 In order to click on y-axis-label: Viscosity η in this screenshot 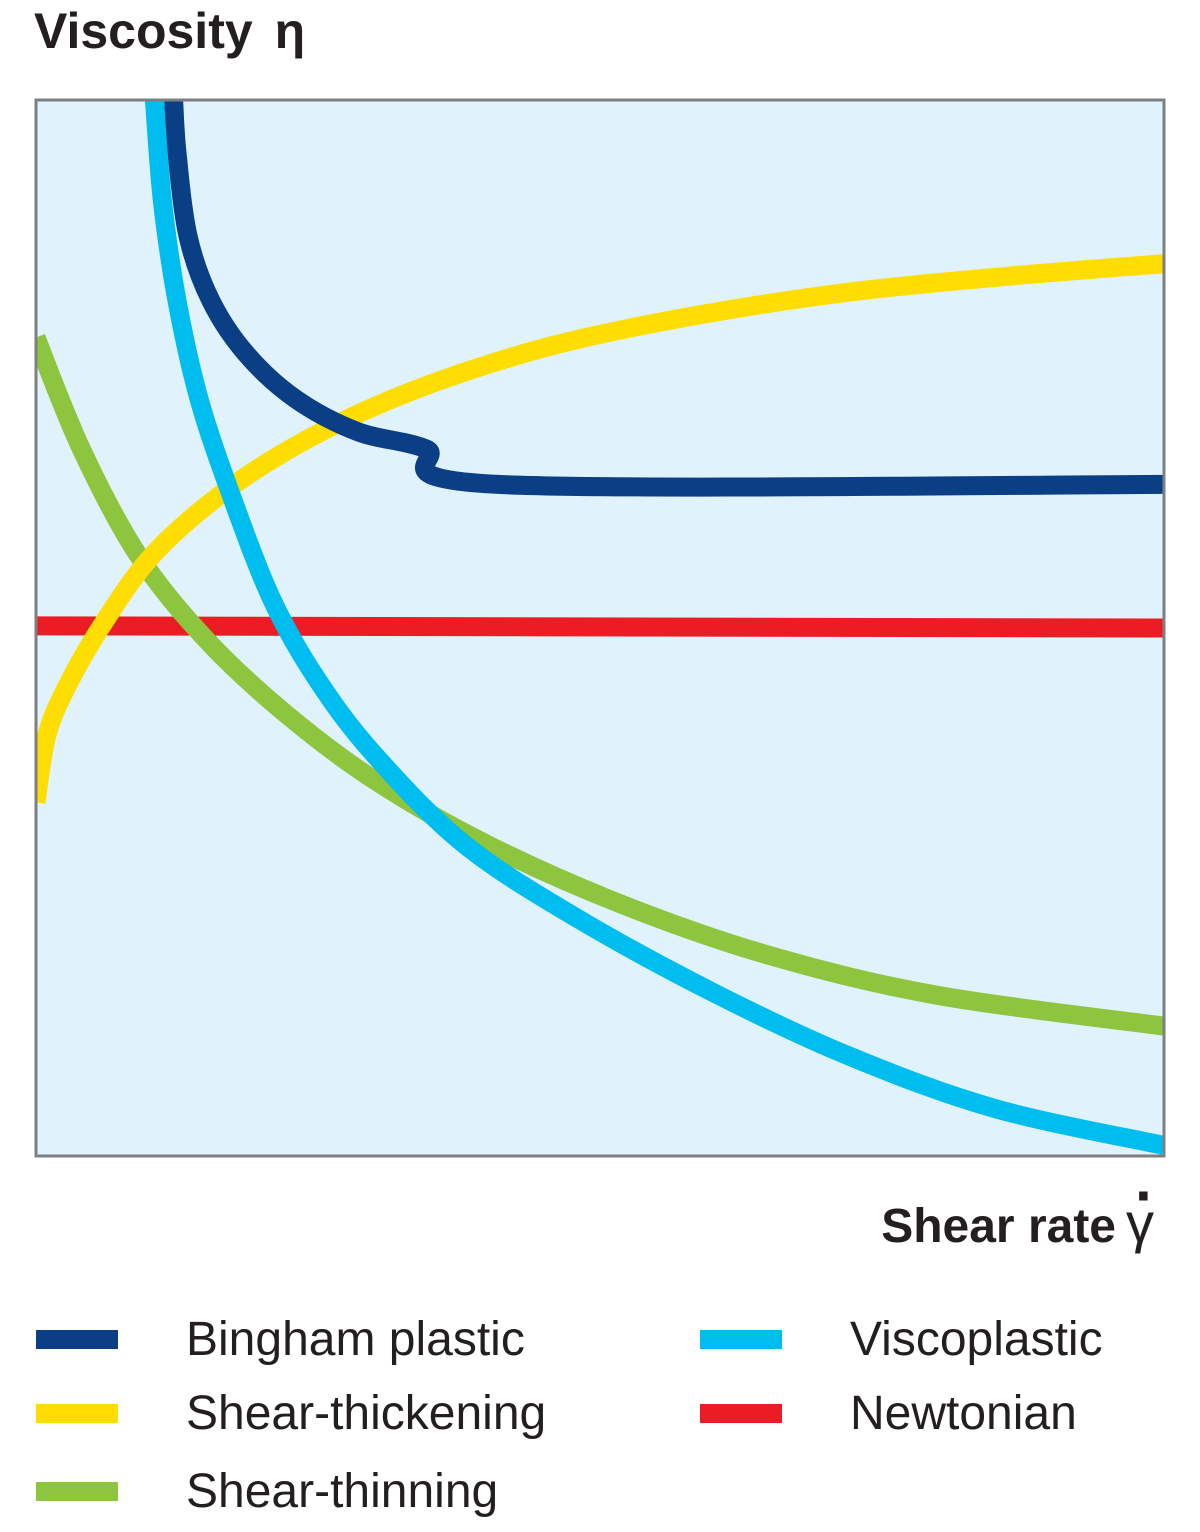, I will do `click(169, 31)`.